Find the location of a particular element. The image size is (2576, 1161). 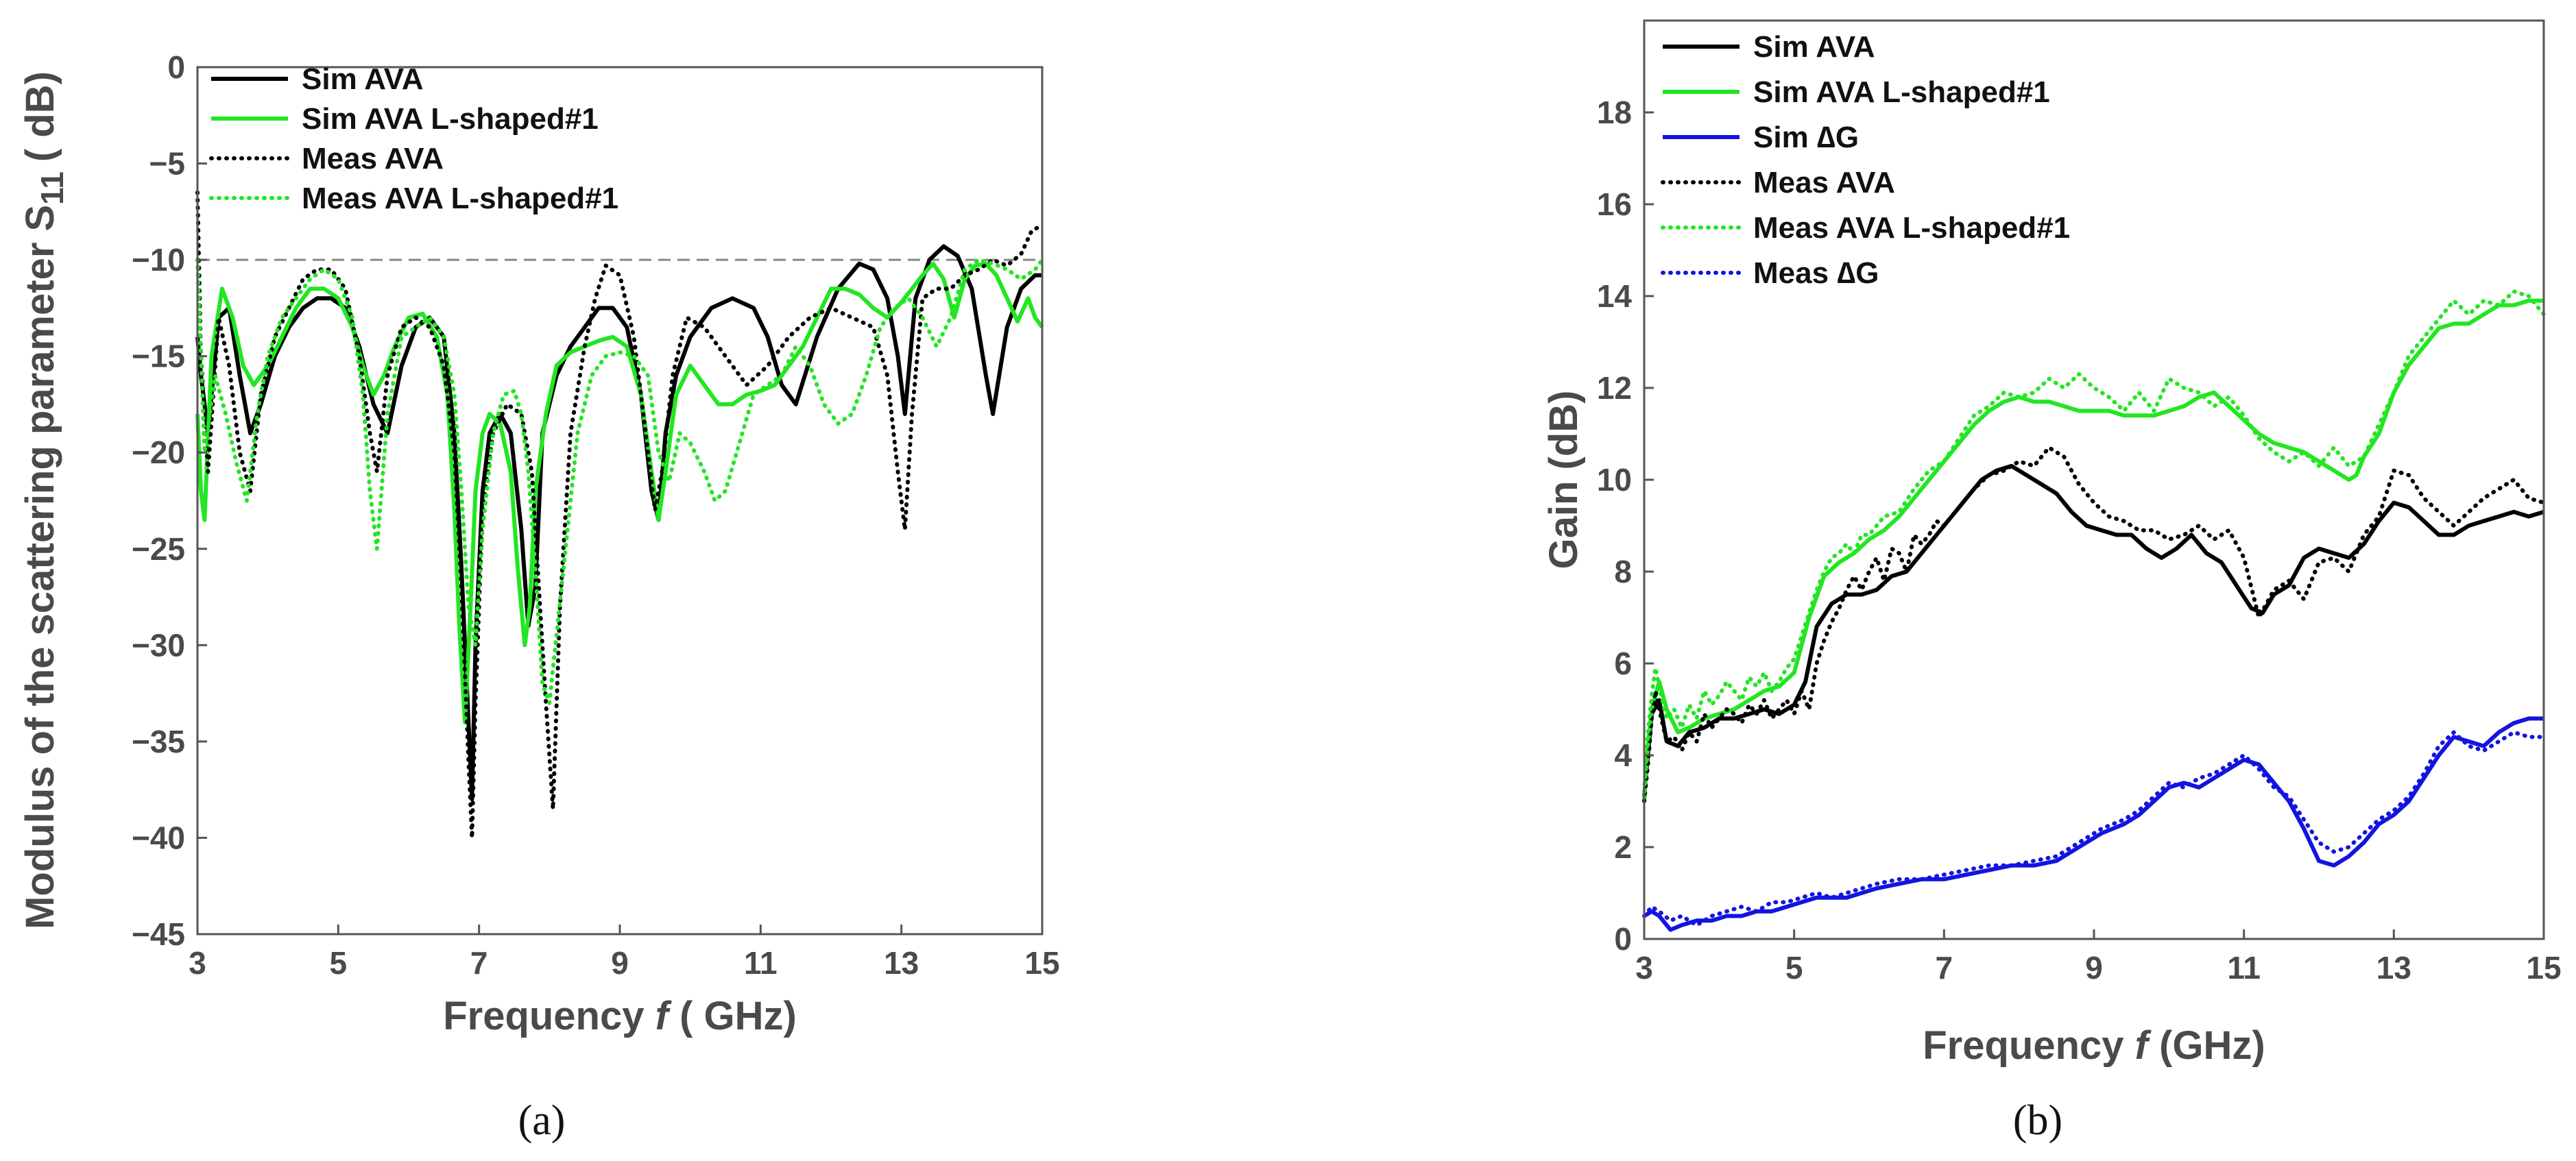

y-tick-label: 2 is located at coordinates (1623, 847).